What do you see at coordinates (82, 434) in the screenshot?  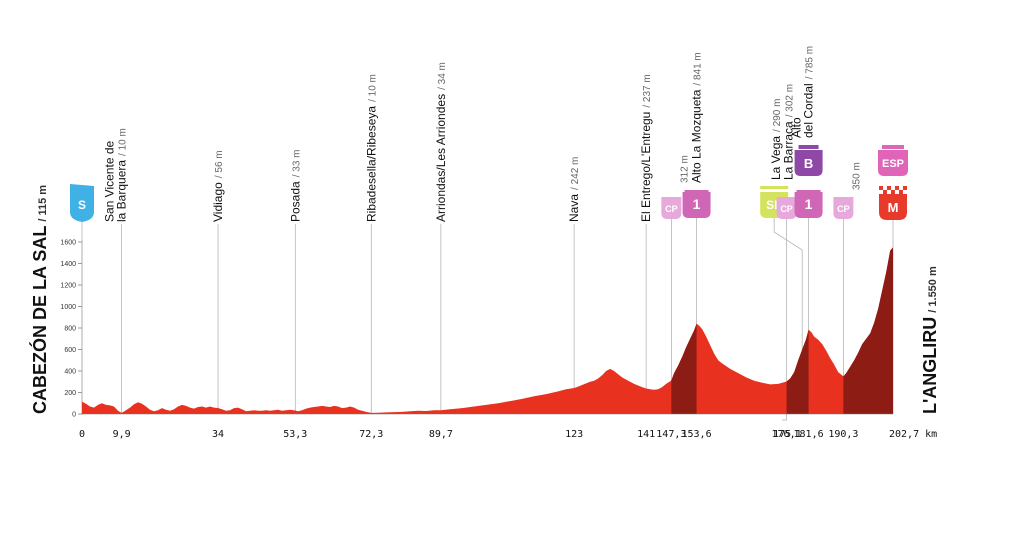 I see `x-tick-label: 0` at bounding box center [82, 434].